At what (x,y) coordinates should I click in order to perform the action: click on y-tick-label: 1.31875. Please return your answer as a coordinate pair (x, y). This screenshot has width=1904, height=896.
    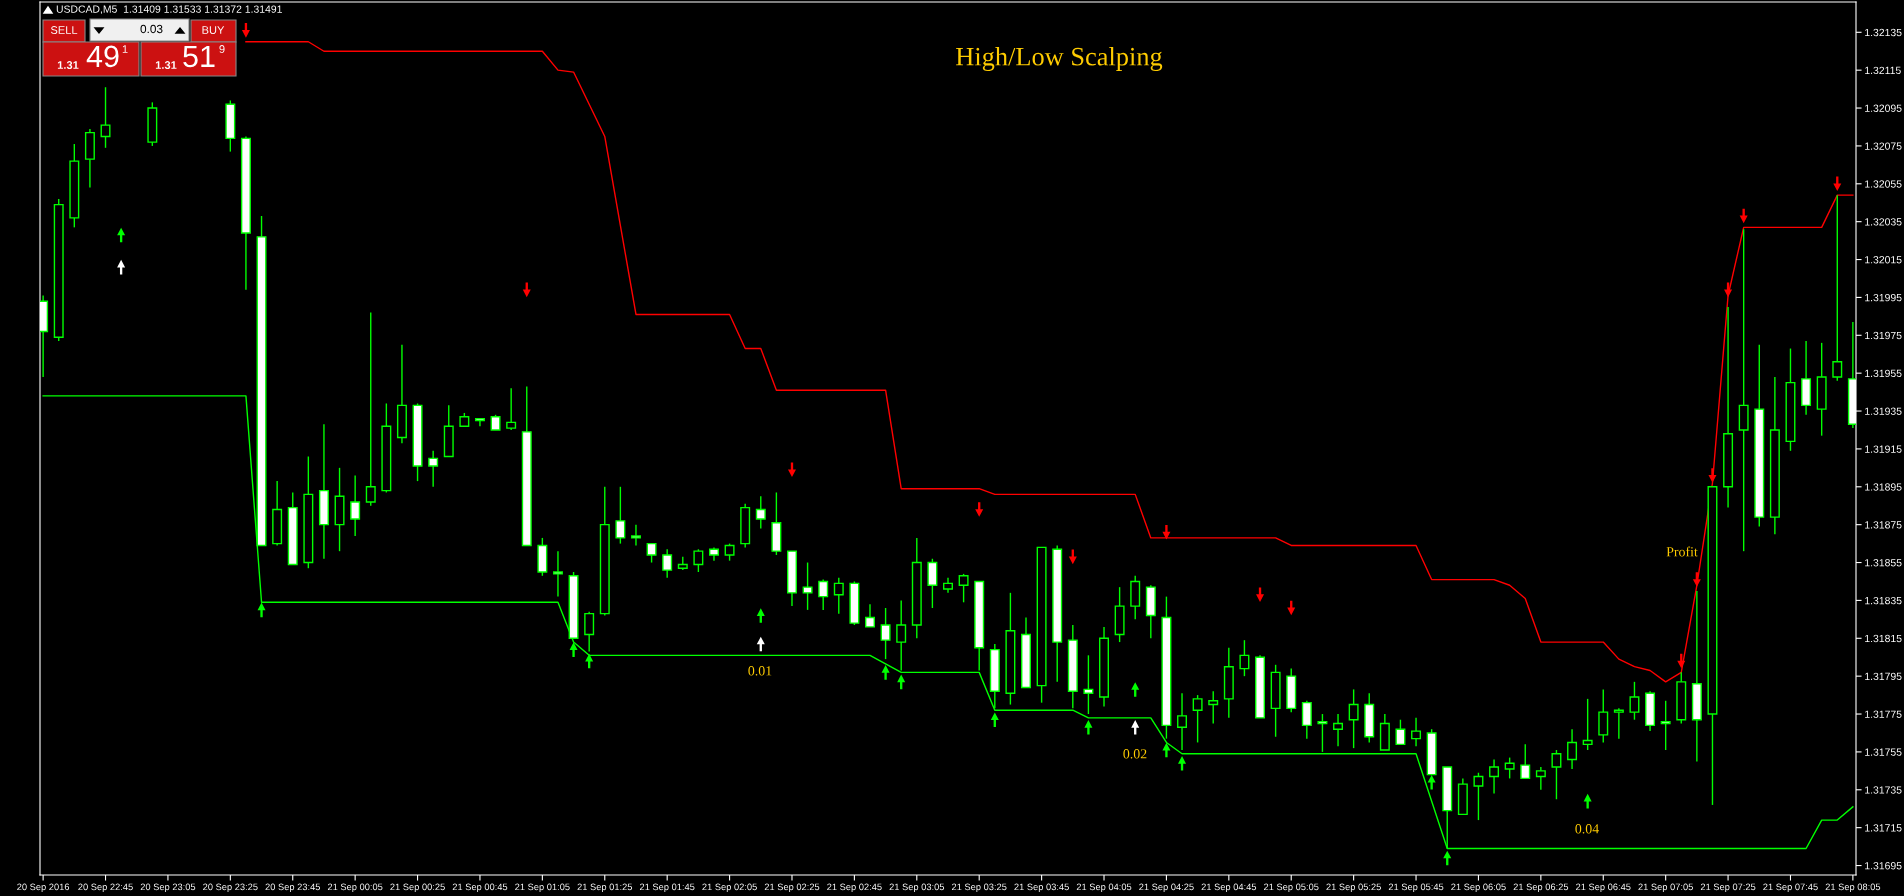
    Looking at the image, I should click on (1883, 525).